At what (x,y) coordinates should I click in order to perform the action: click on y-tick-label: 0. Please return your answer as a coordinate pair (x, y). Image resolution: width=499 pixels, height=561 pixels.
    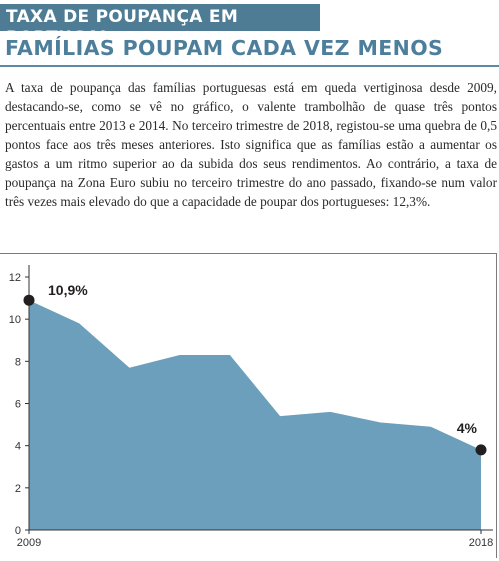
    Looking at the image, I should click on (18, 531).